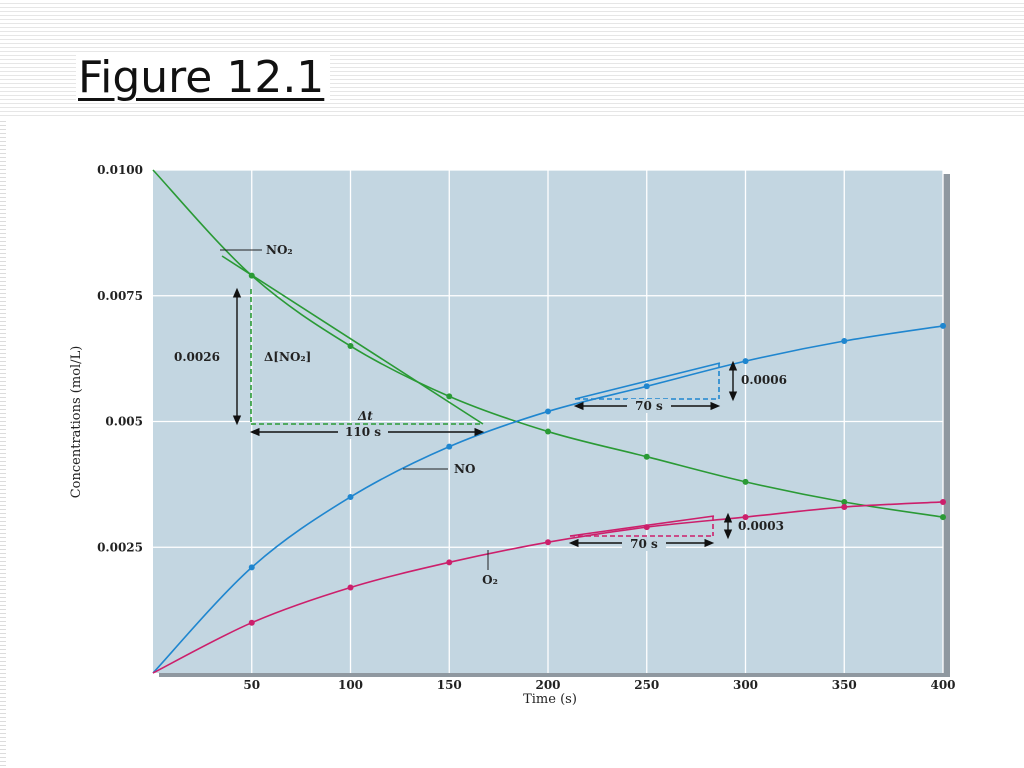  I want to click on o2-dt-label-bg, so click(644, 544).